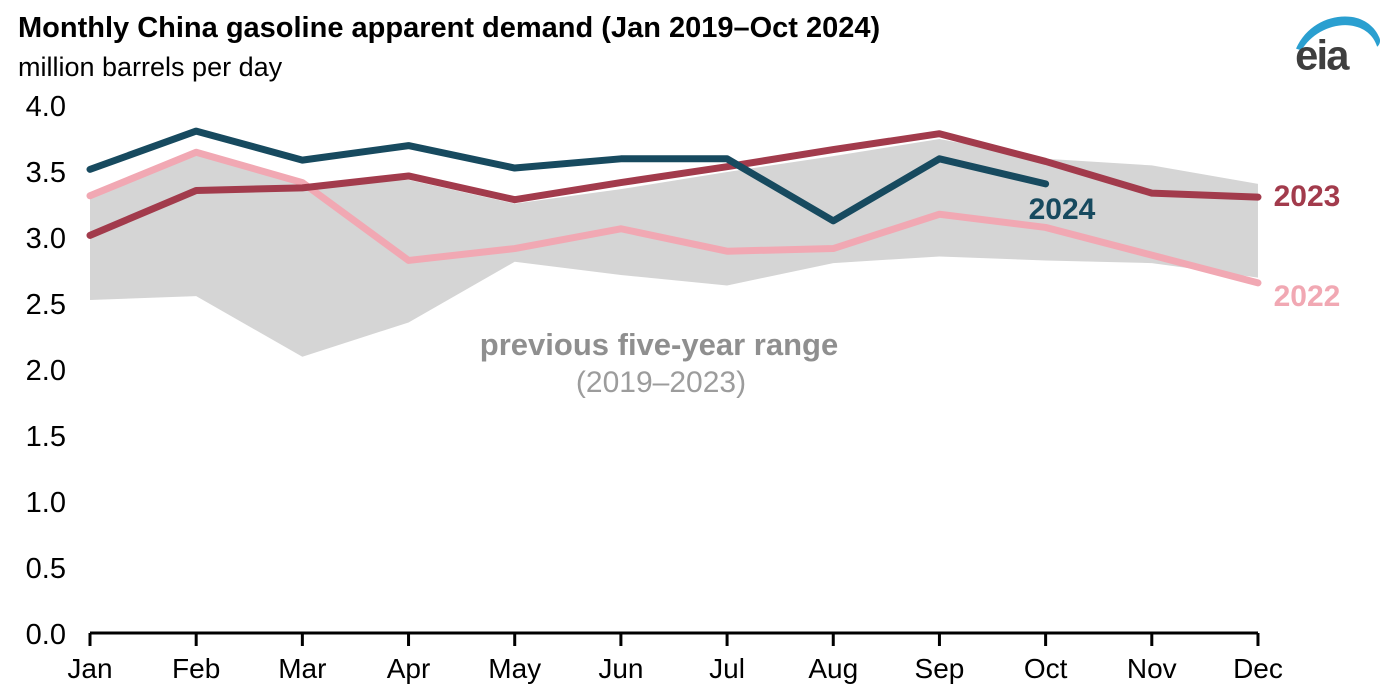  I want to click on x-tick-label: Feb, so click(196, 668).